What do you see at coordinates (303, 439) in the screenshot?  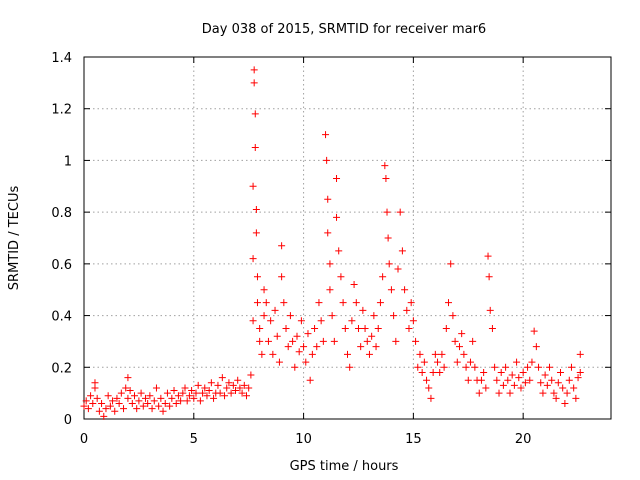 I see `x-tick-label: 10` at bounding box center [303, 439].